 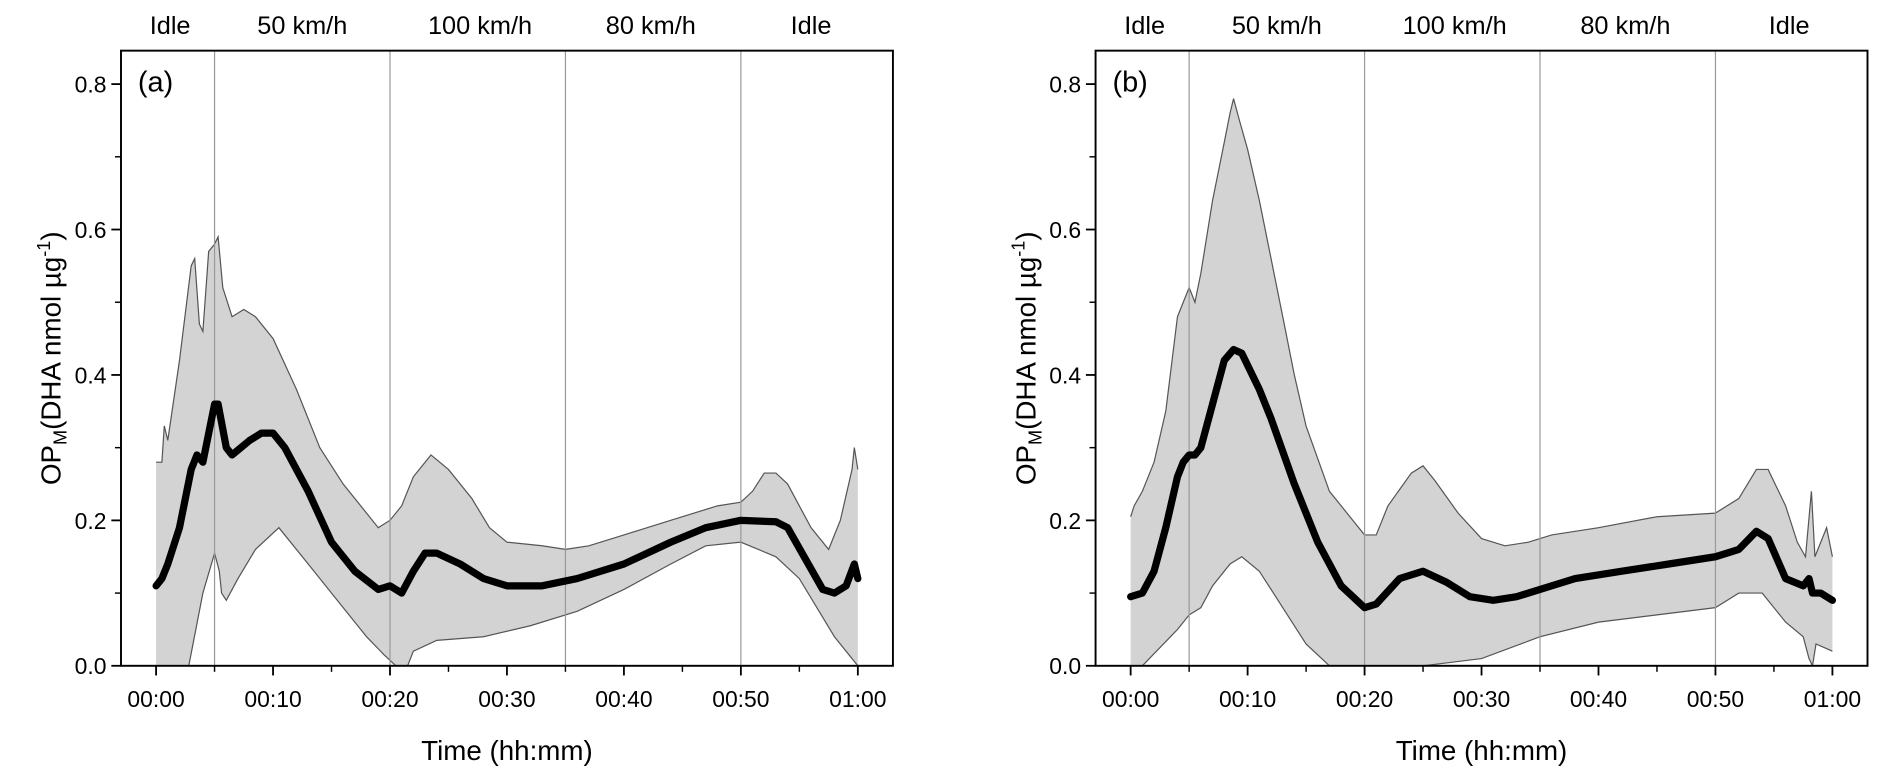 What do you see at coordinates (1129, 83) in the screenshot?
I see `panel-label: (b)` at bounding box center [1129, 83].